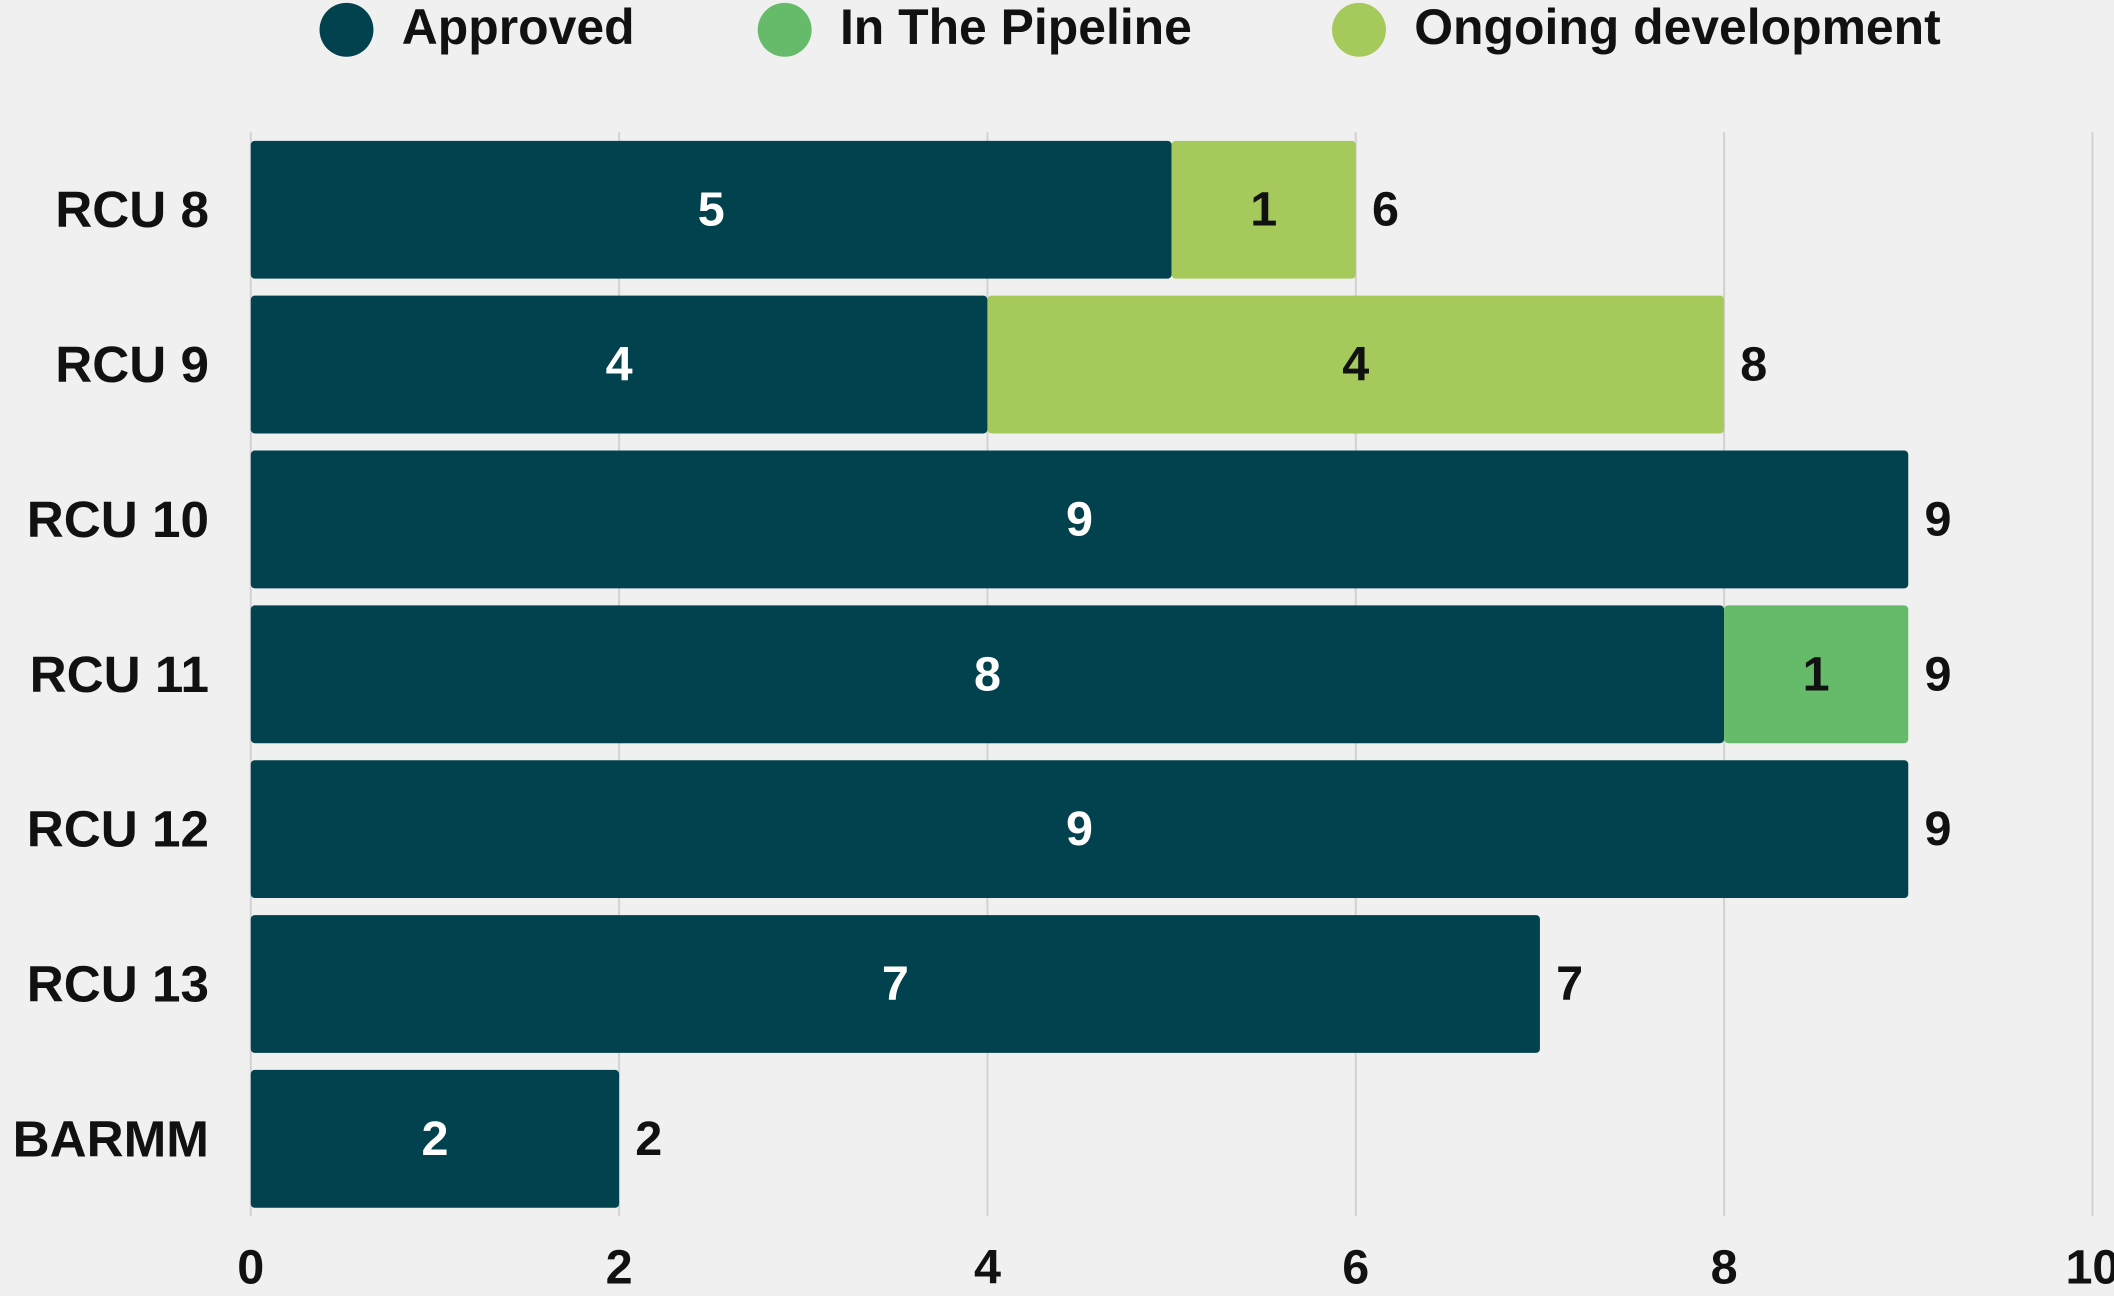  Describe the element at coordinates (111, 1138) in the screenshot. I see `y-tick-label: BARMM` at that location.